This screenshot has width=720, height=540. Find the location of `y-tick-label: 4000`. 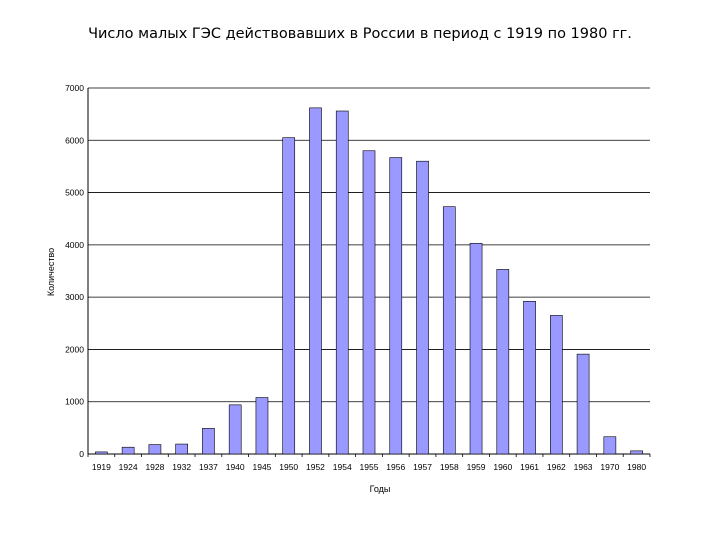

y-tick-label: 4000 is located at coordinates (74, 245).